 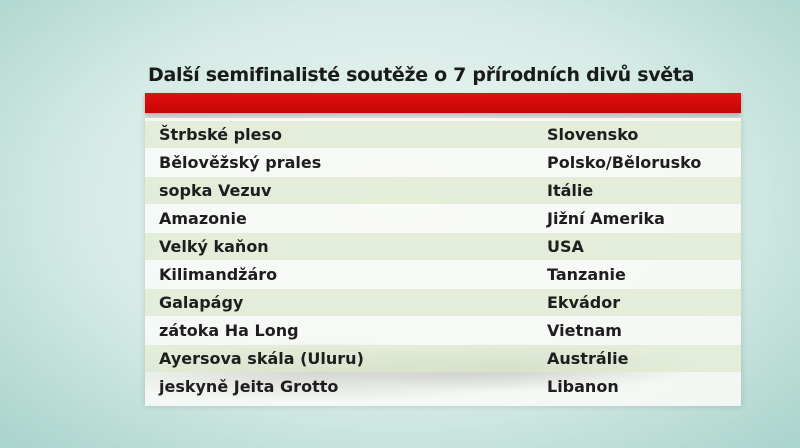 I want to click on country-name: USA, so click(x=565, y=246).